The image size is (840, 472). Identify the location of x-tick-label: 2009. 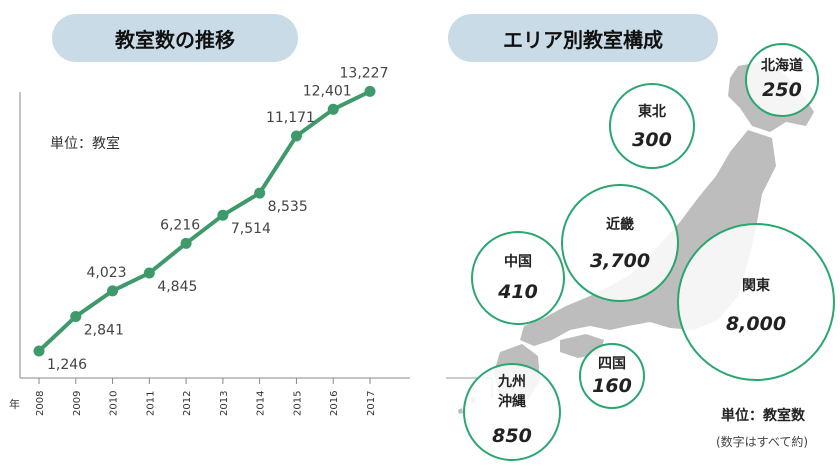
(77, 403).